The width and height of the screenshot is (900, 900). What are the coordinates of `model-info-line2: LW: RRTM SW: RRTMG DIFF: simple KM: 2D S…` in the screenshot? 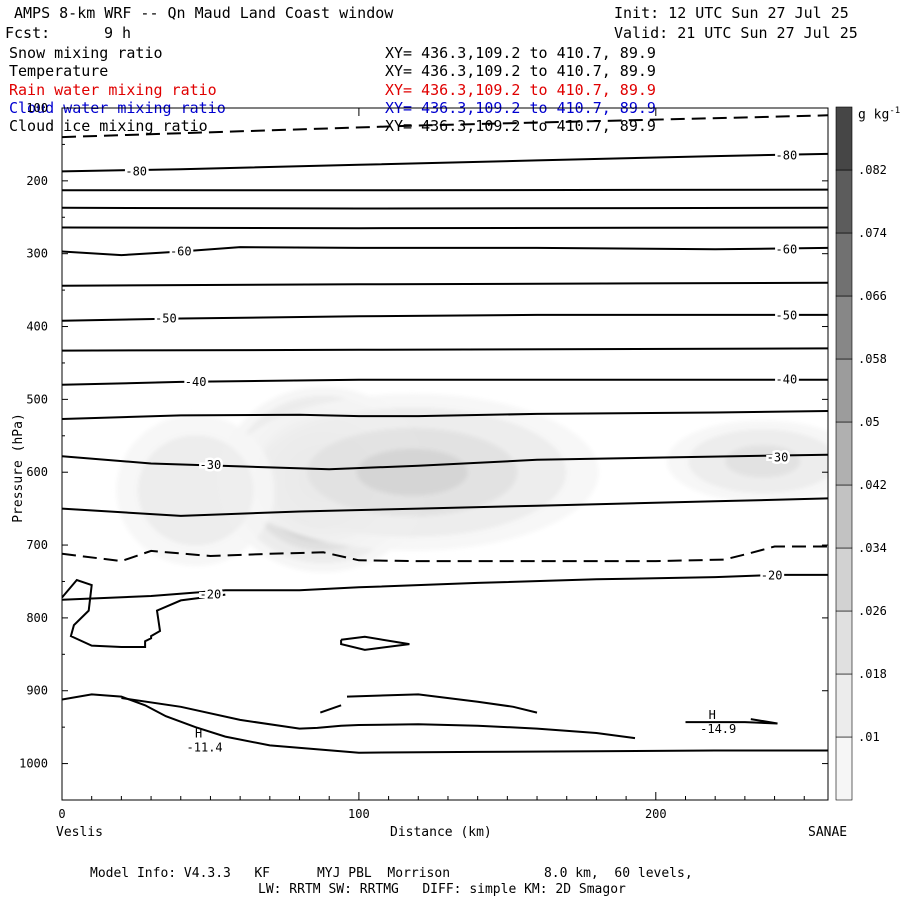 It's located at (442, 889).